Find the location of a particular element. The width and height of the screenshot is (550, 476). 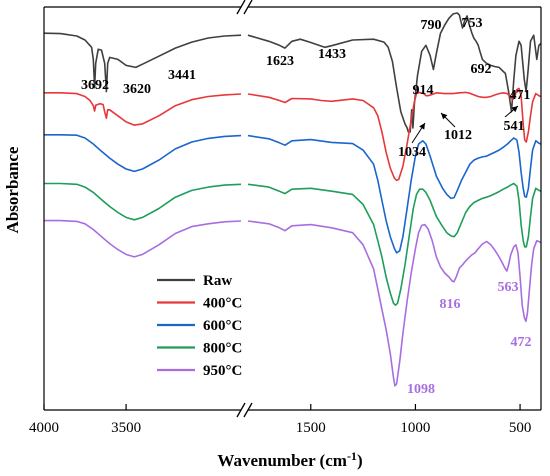

series-line-0-right is located at coordinates (394, 72).